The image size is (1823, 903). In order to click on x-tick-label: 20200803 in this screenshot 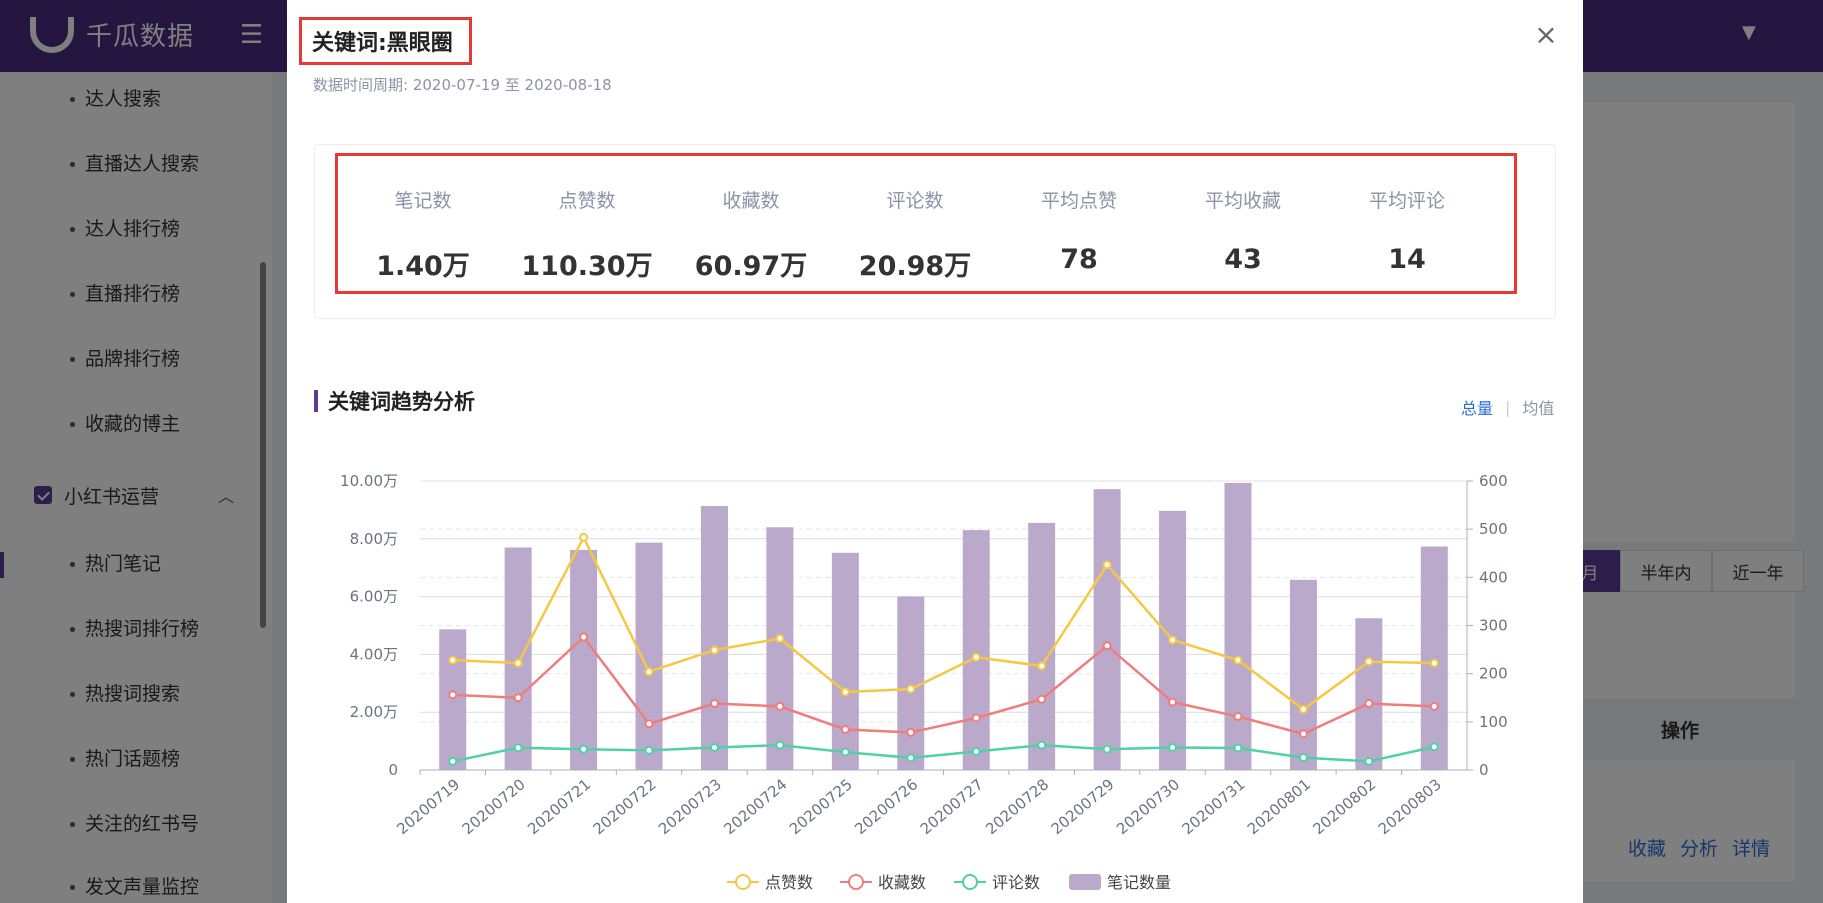, I will do `click(1410, 806)`.